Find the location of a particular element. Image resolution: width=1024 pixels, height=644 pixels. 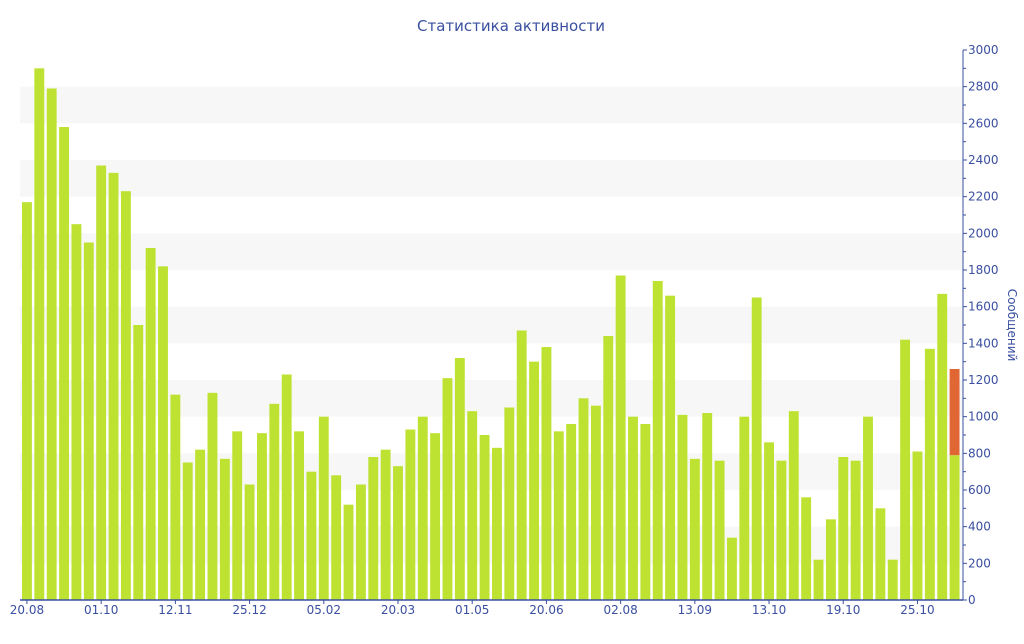

y-tick-label: 1800 is located at coordinates (983, 270).